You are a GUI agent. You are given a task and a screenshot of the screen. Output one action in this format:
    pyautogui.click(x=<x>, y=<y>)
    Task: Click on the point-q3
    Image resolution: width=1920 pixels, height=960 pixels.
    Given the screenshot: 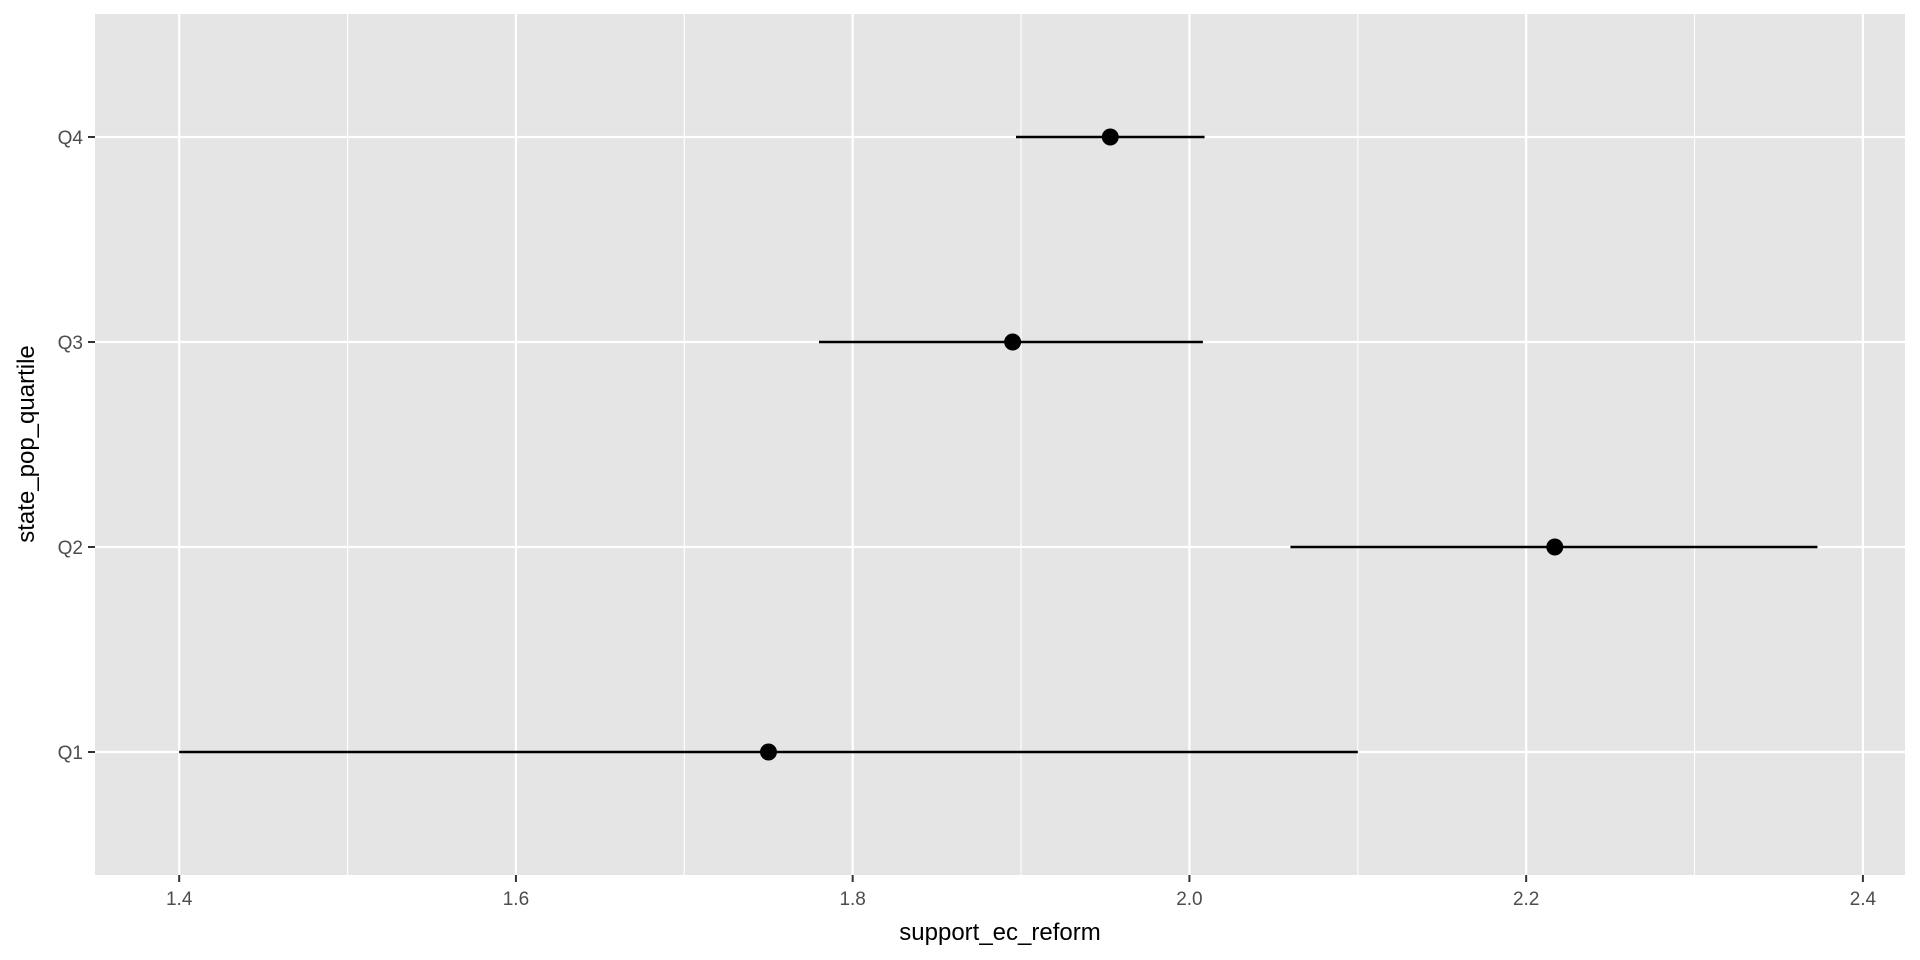 What is the action you would take?
    pyautogui.click(x=1013, y=342)
    